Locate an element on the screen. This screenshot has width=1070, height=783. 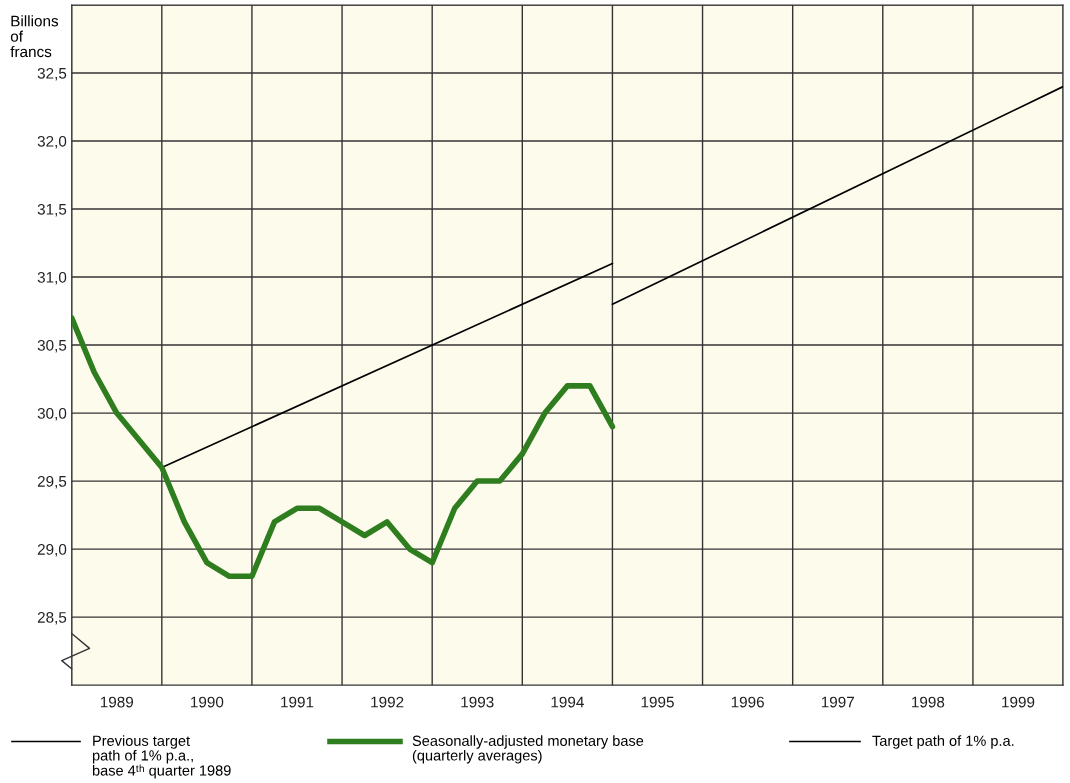
legend-label: Previous target path of 1% p.a., base 4ᵗʰ quarter 1989 is located at coordinates (161, 757).